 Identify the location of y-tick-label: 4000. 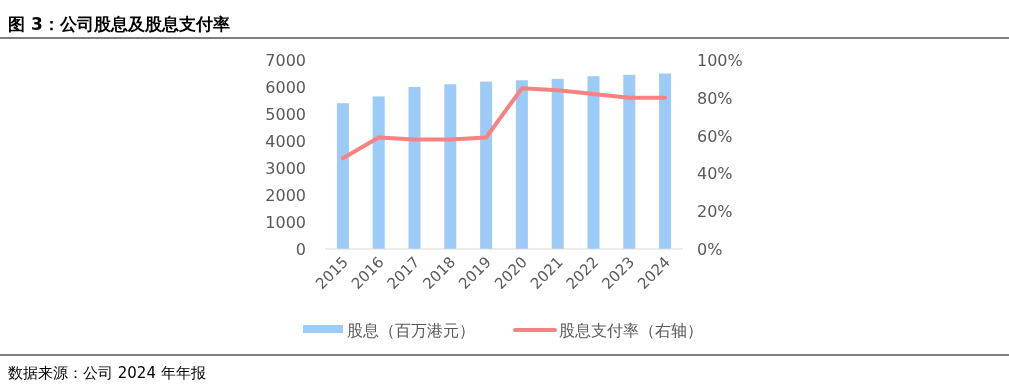
(285, 141).